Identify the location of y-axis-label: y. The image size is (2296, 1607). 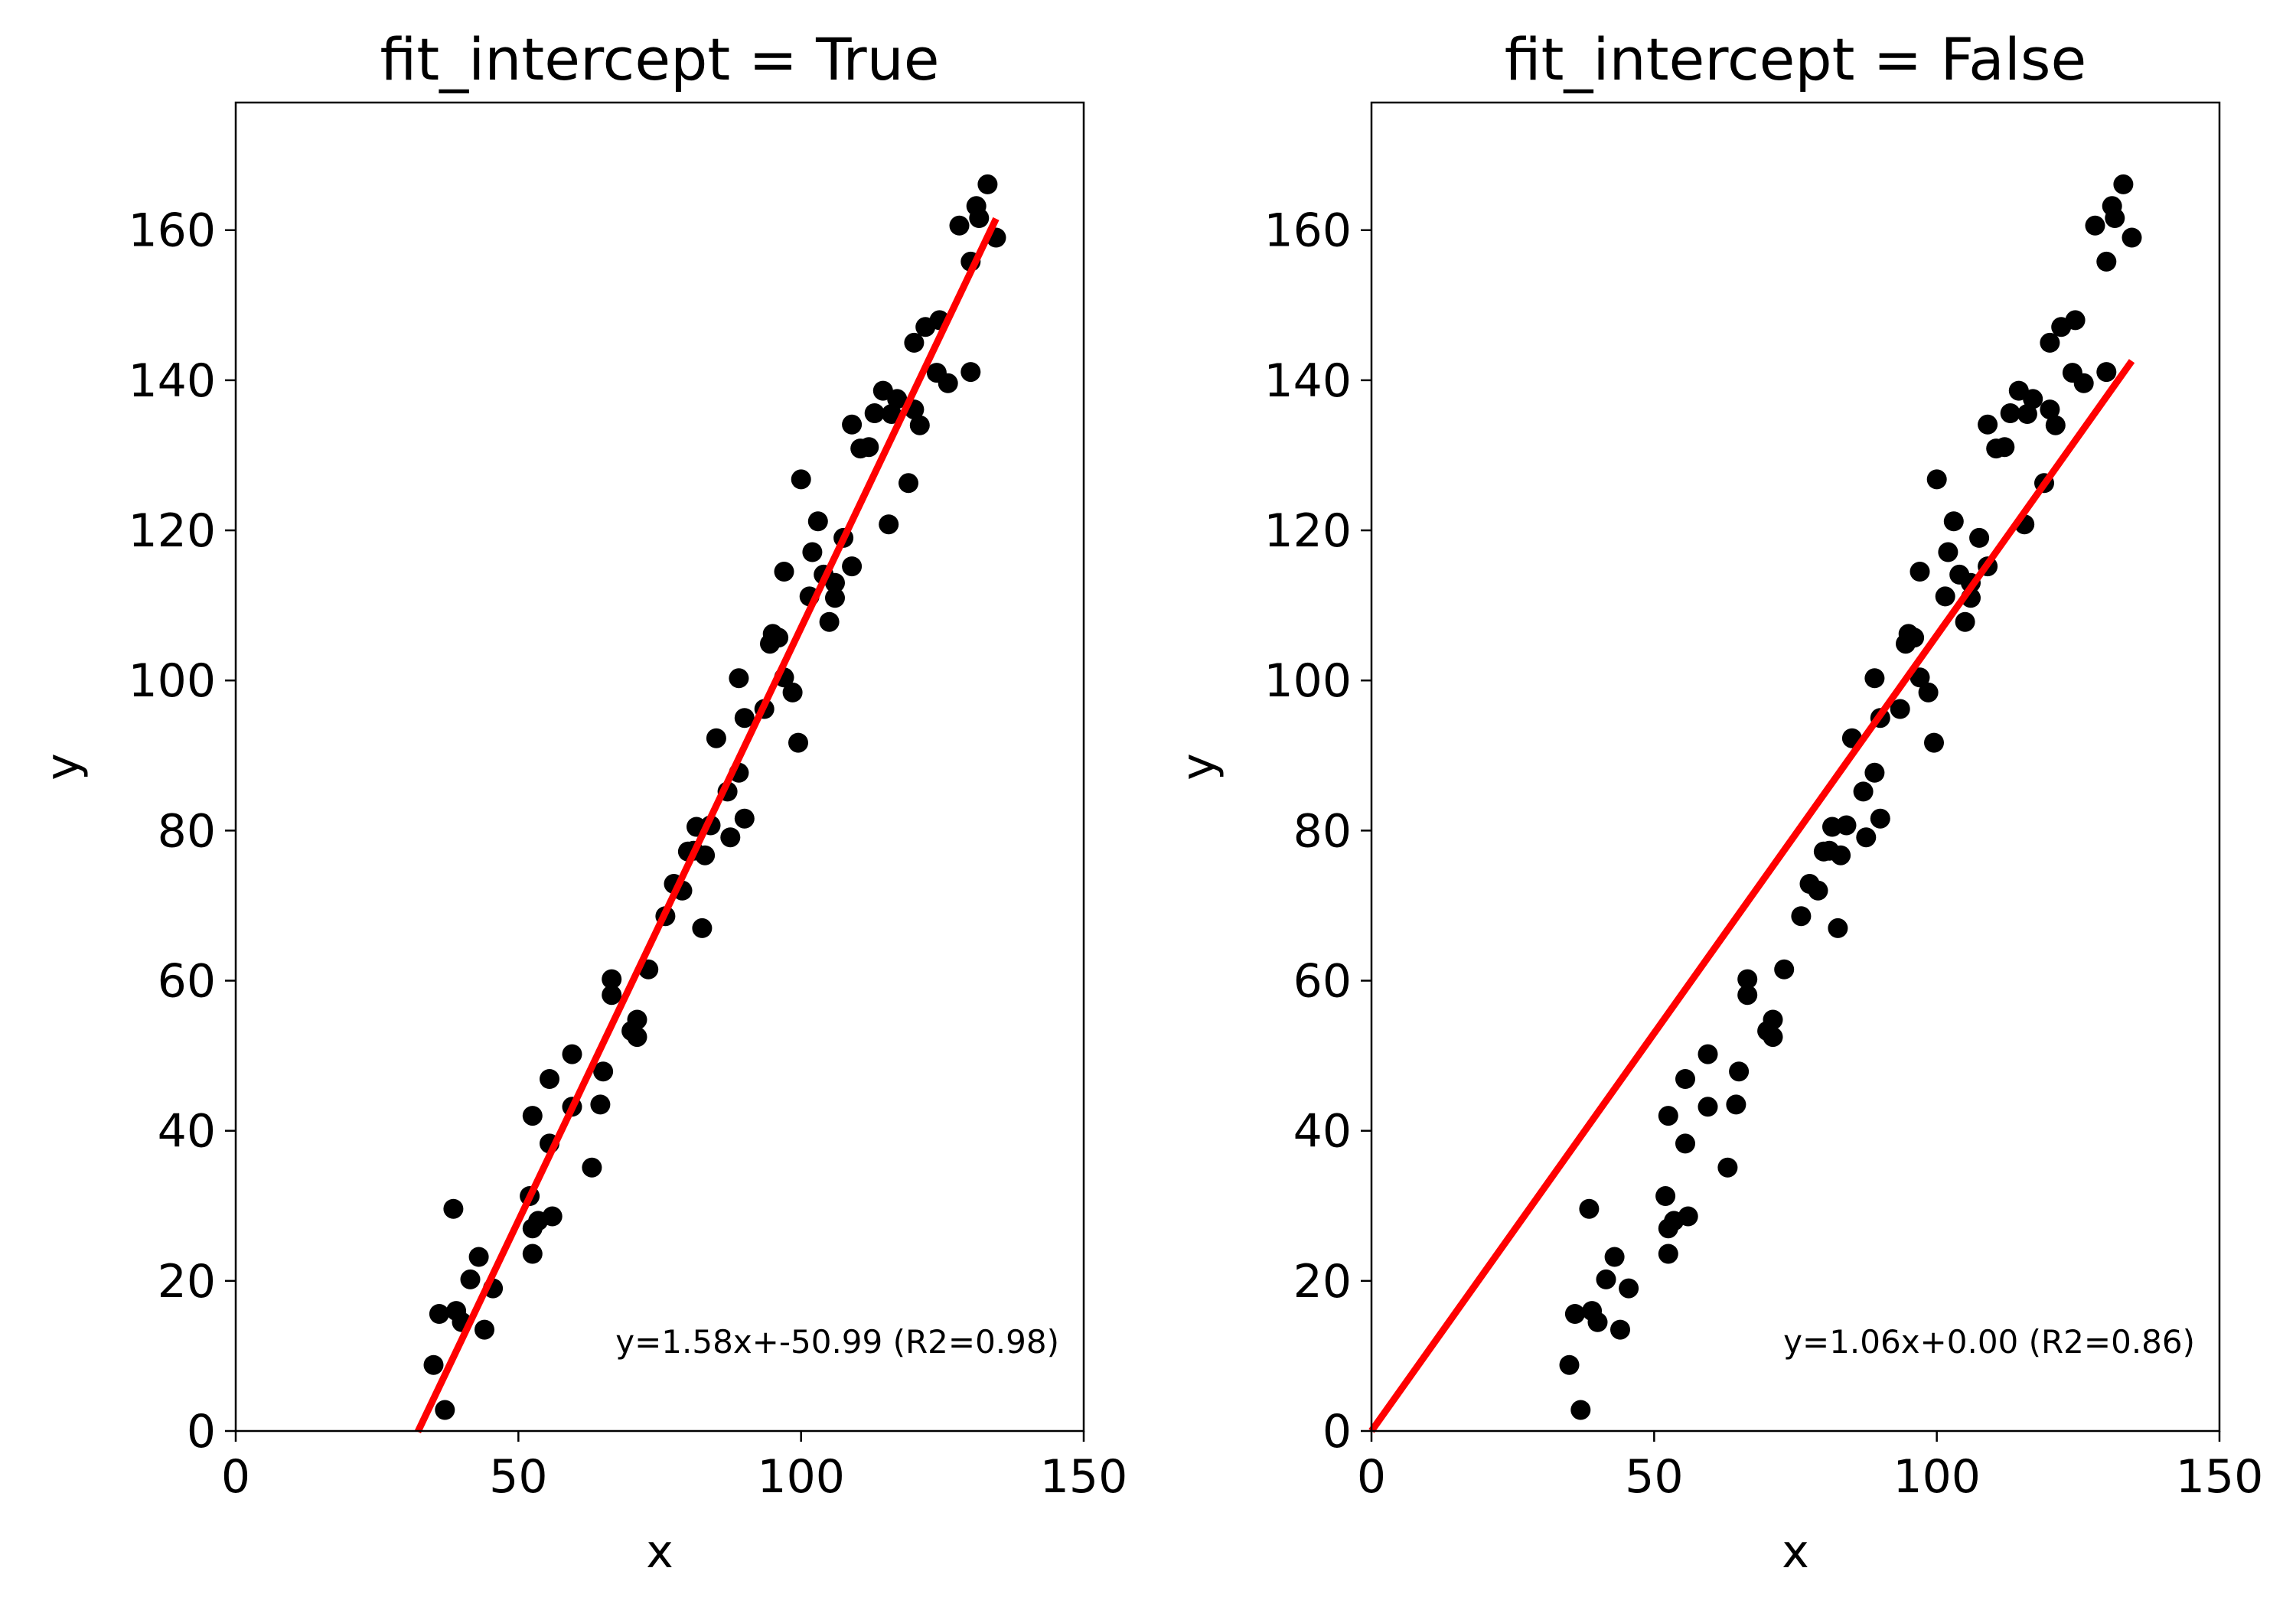
(63, 767).